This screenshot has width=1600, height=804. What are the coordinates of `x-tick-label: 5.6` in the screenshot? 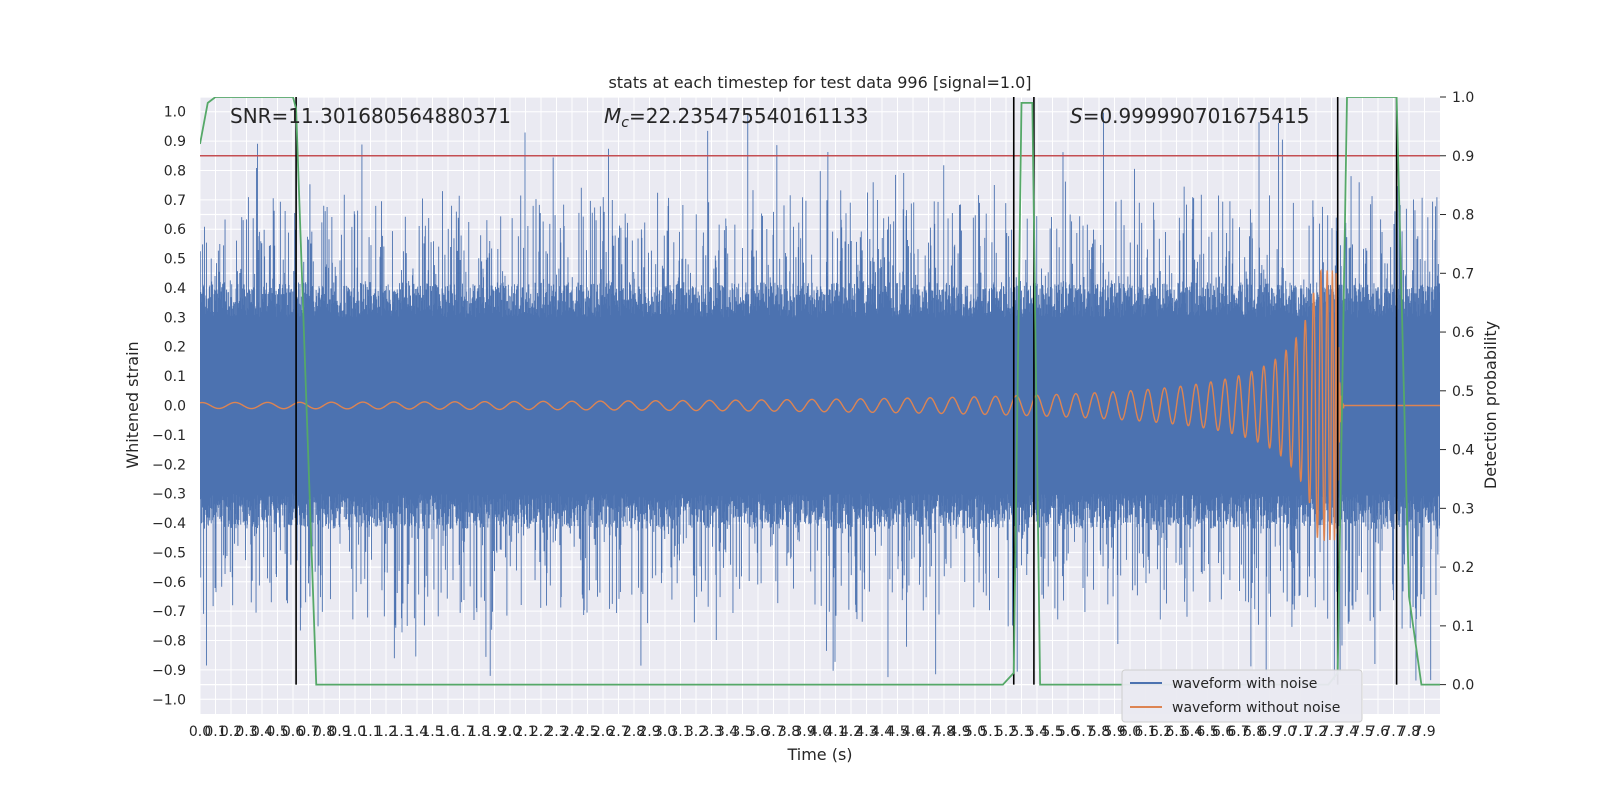 It's located at (1068, 732).